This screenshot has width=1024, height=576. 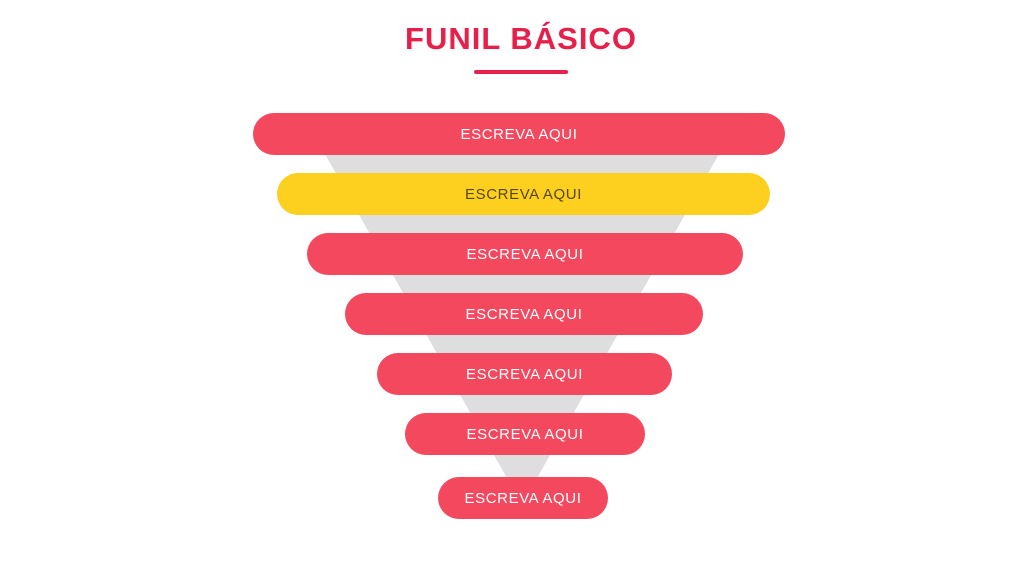 I want to click on title-underline-decoration, so click(x=520, y=72).